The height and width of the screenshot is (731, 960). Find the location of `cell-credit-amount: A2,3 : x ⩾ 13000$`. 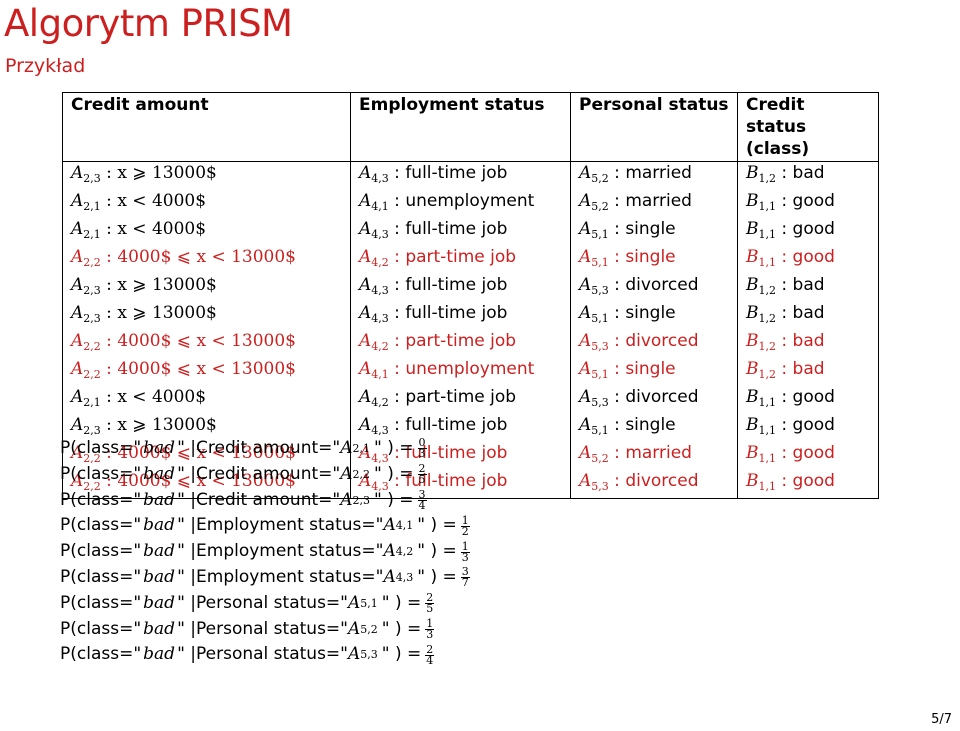

cell-credit-amount: A2,3 : x ⩾ 13000$ is located at coordinates (206, 288).